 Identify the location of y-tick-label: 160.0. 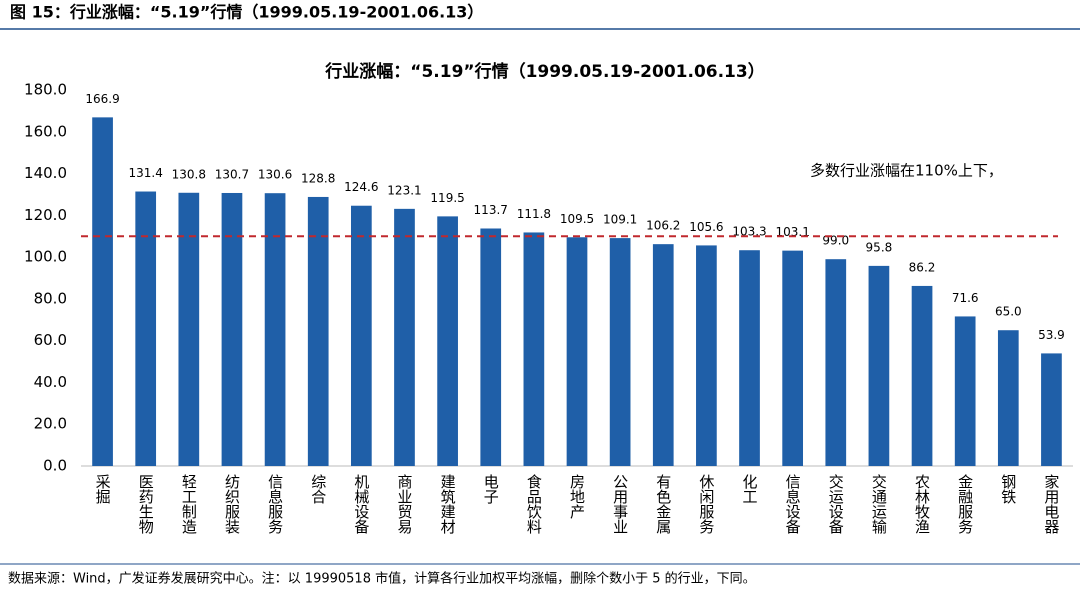
(45, 131).